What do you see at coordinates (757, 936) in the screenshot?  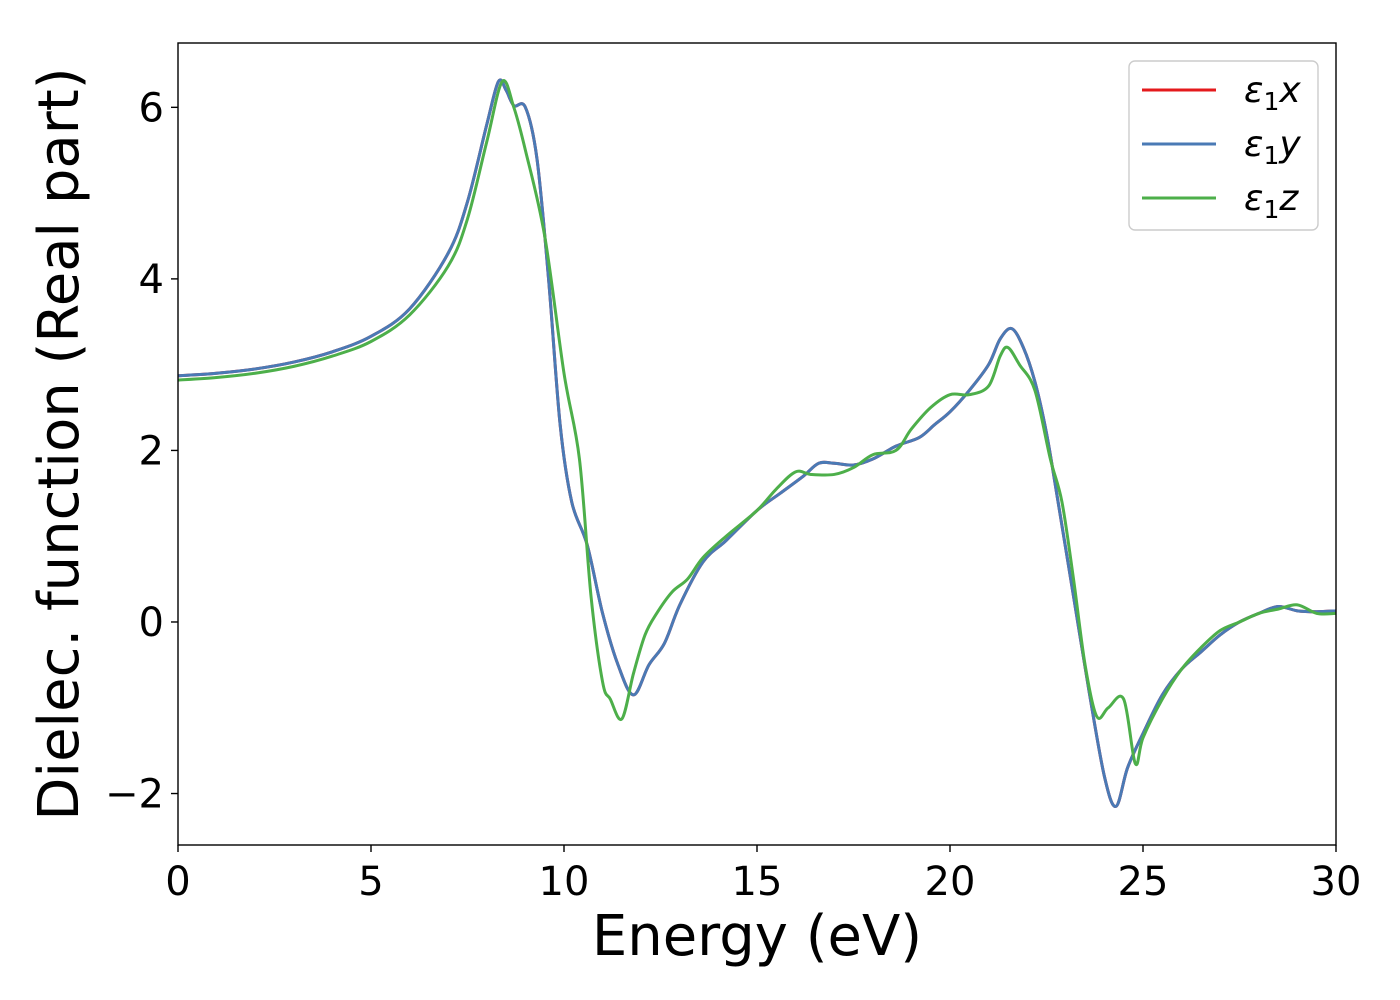 I see `x-axis-title: Energy (eV)` at bounding box center [757, 936].